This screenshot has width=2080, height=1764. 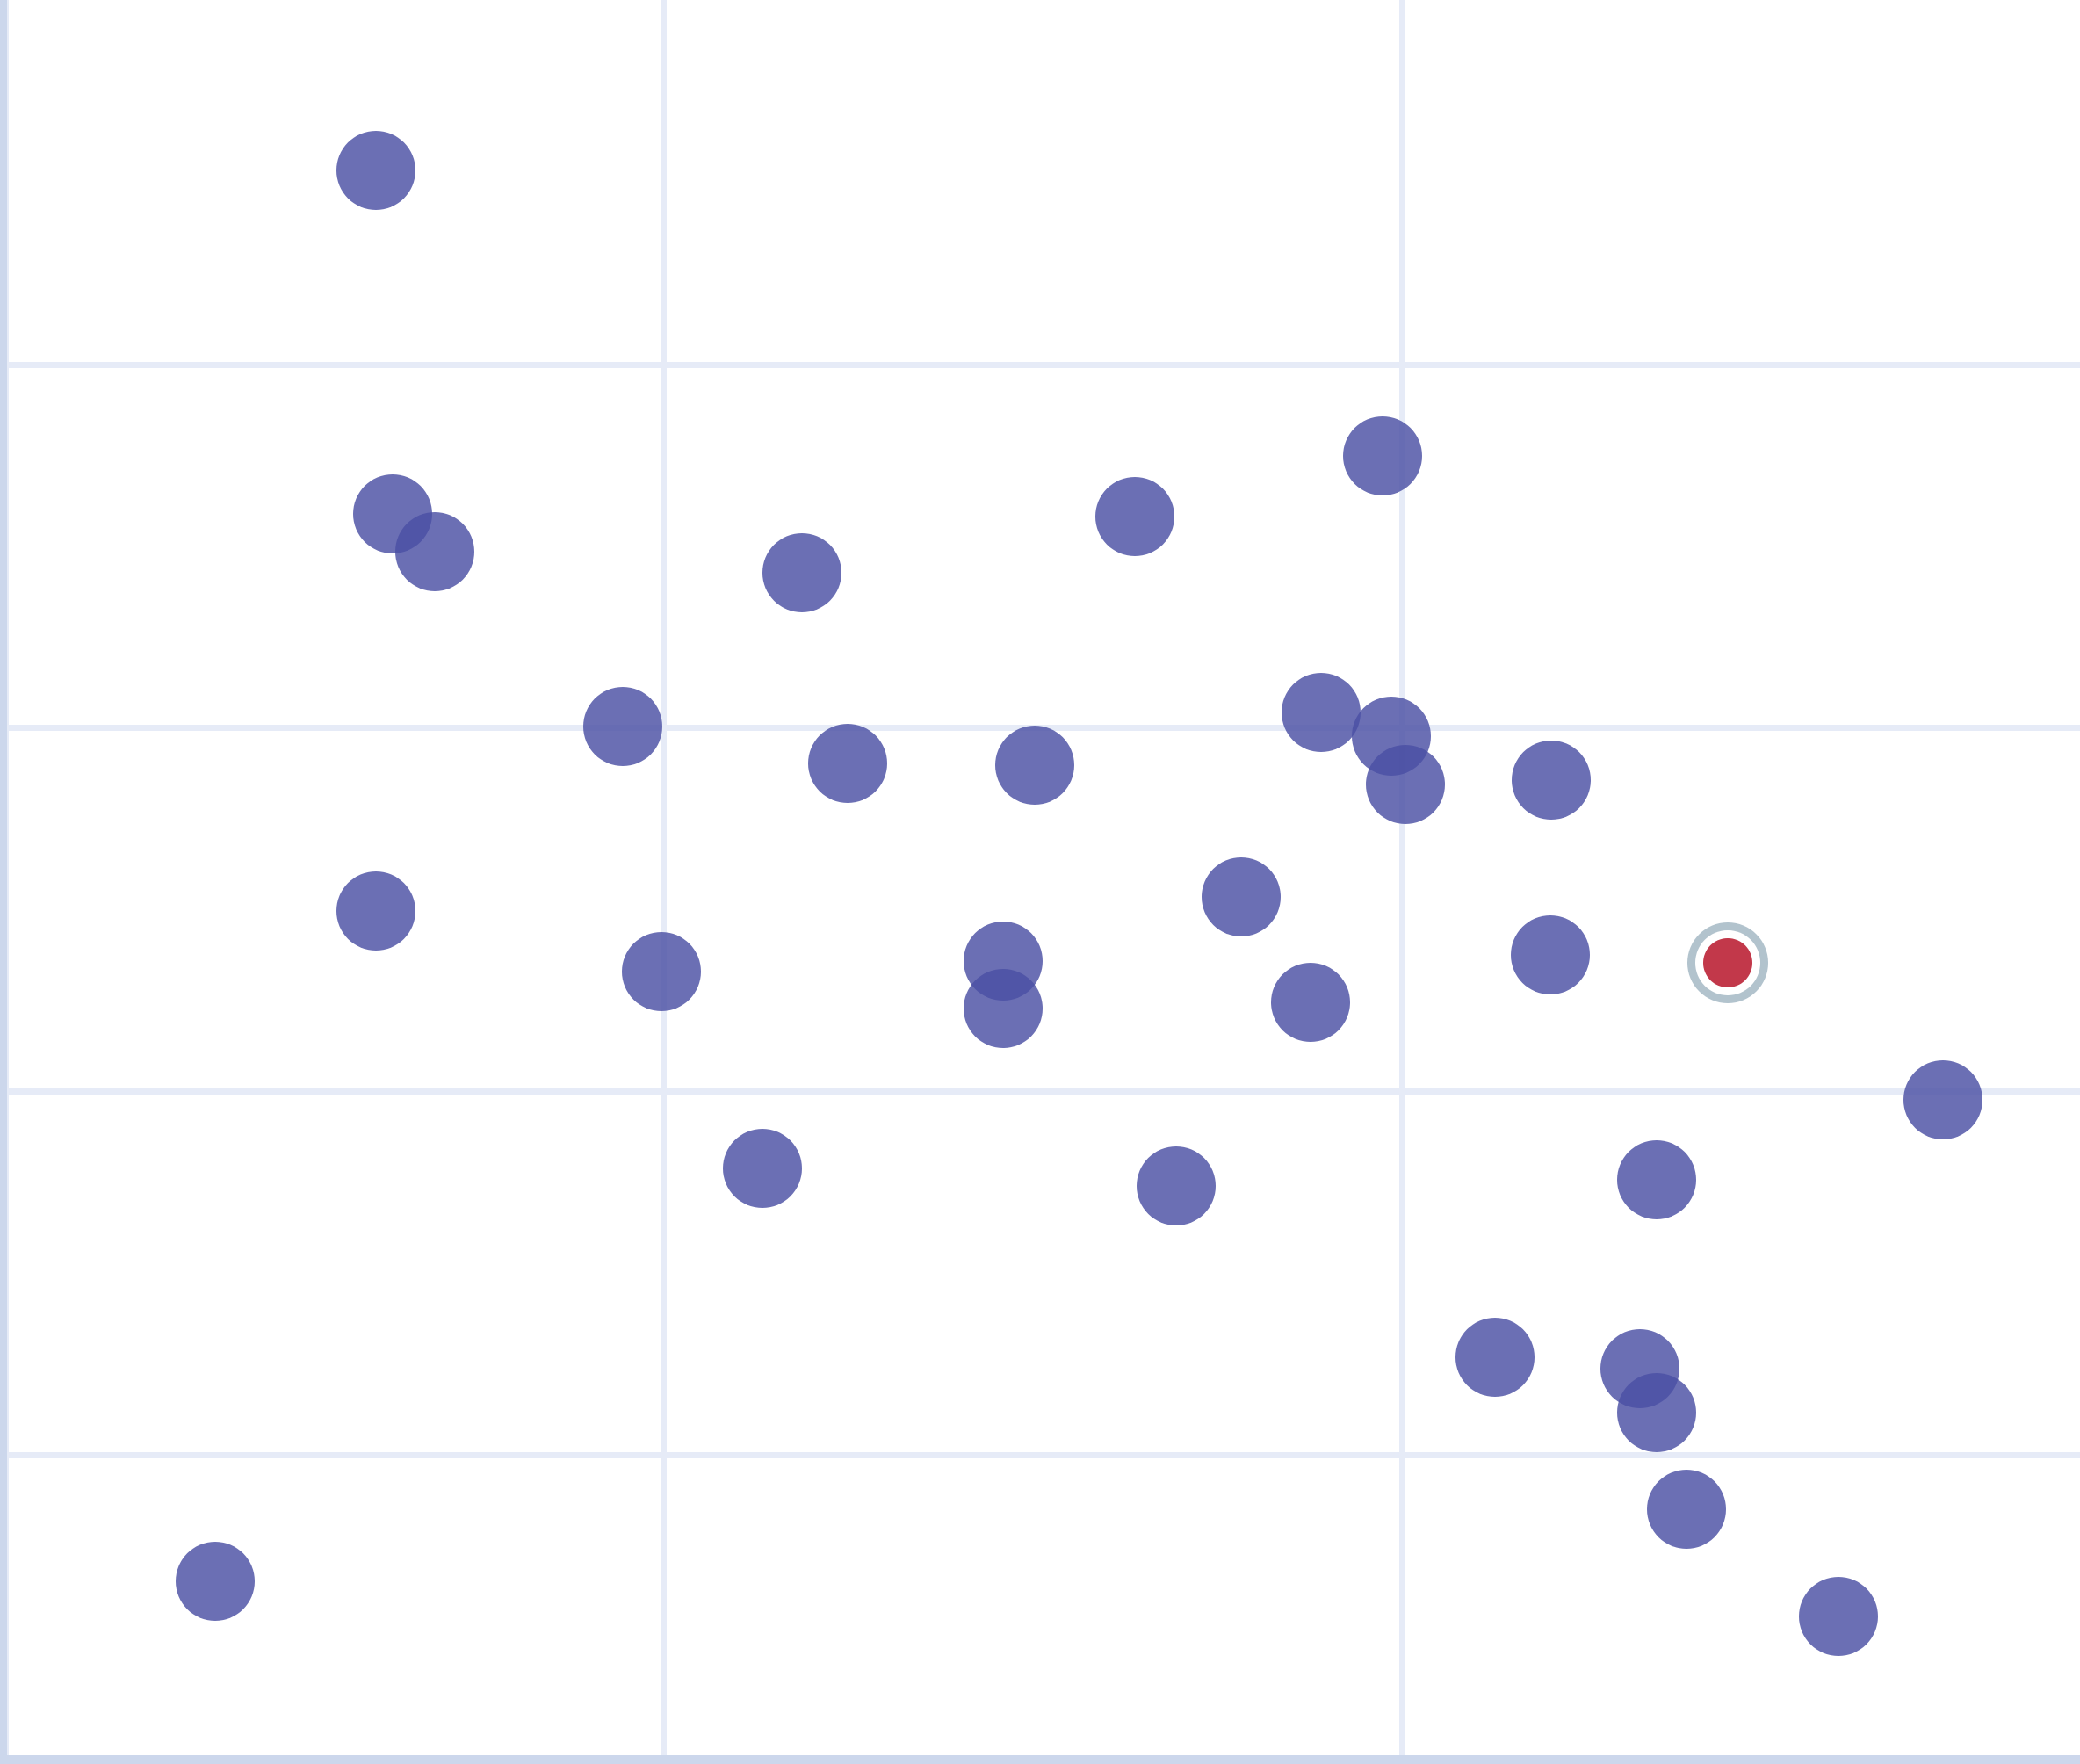 I want to click on data-point-highlighted, so click(x=1727, y=963).